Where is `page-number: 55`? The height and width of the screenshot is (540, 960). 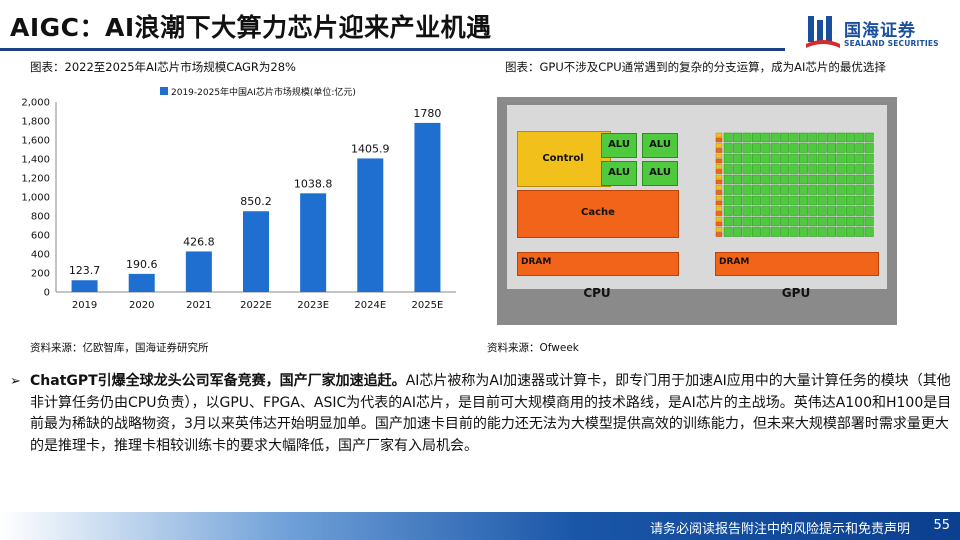 page-number: 55 is located at coordinates (941, 525).